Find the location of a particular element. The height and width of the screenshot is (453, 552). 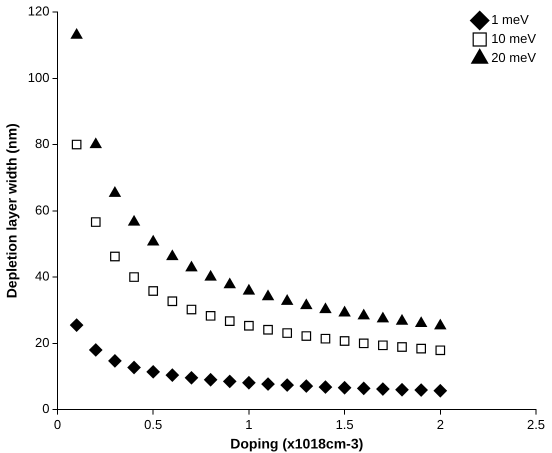

y-tick-label: 20 is located at coordinates (42, 342).